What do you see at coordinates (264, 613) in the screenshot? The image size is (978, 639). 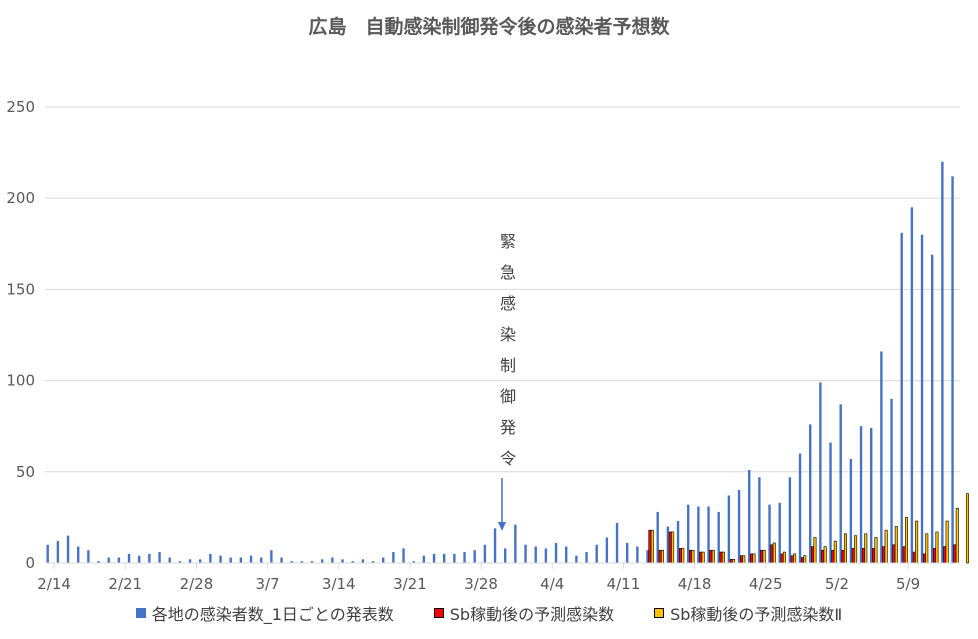 I see `legend-item-reported: 各地の感染者数_1日ごとの発表数` at bounding box center [264, 613].